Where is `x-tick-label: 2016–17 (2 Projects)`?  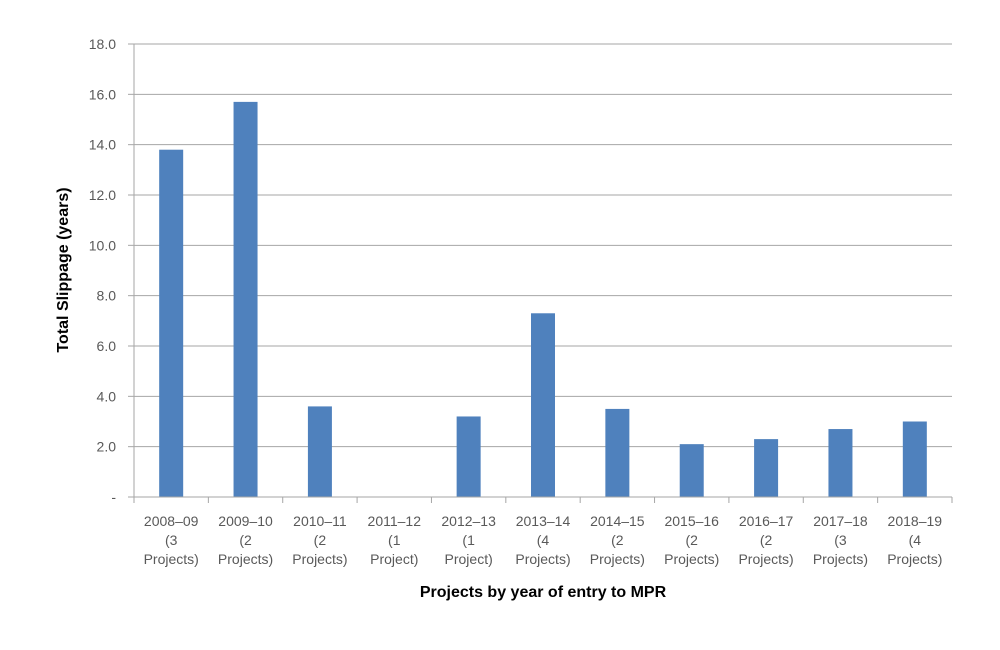 x-tick-label: 2016–17 (2 Projects) is located at coordinates (765, 540).